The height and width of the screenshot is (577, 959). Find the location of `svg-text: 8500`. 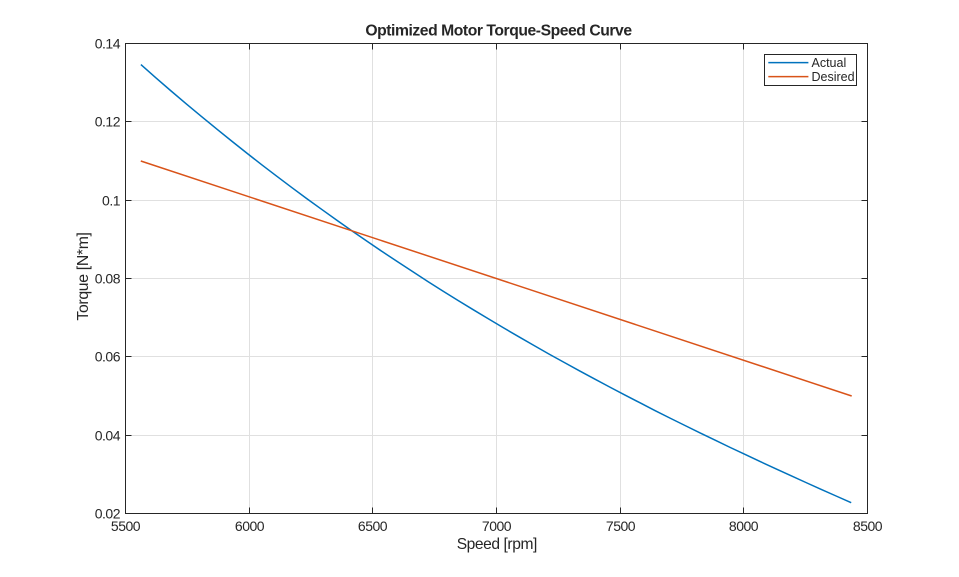

svg-text: 8500 is located at coordinates (868, 526).